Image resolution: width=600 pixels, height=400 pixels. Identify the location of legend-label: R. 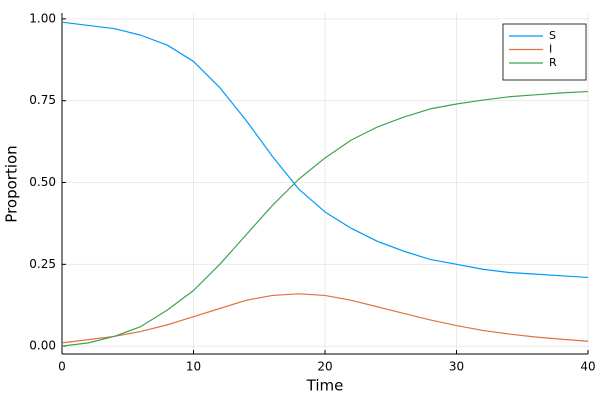
(553, 62).